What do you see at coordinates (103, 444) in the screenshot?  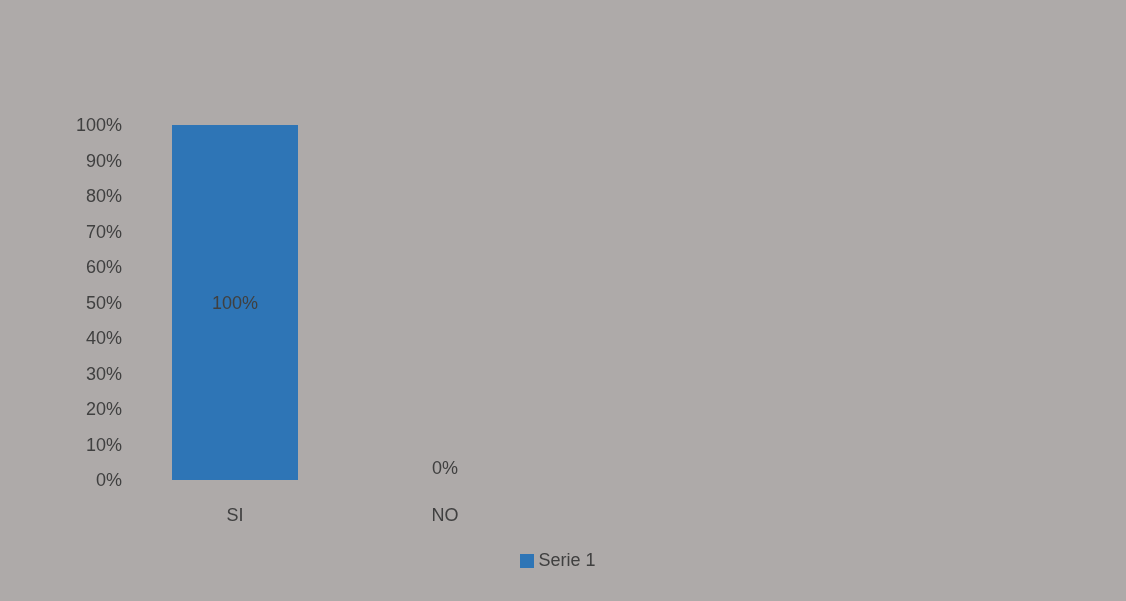 I see `y-tick-label: 10%` at bounding box center [103, 444].